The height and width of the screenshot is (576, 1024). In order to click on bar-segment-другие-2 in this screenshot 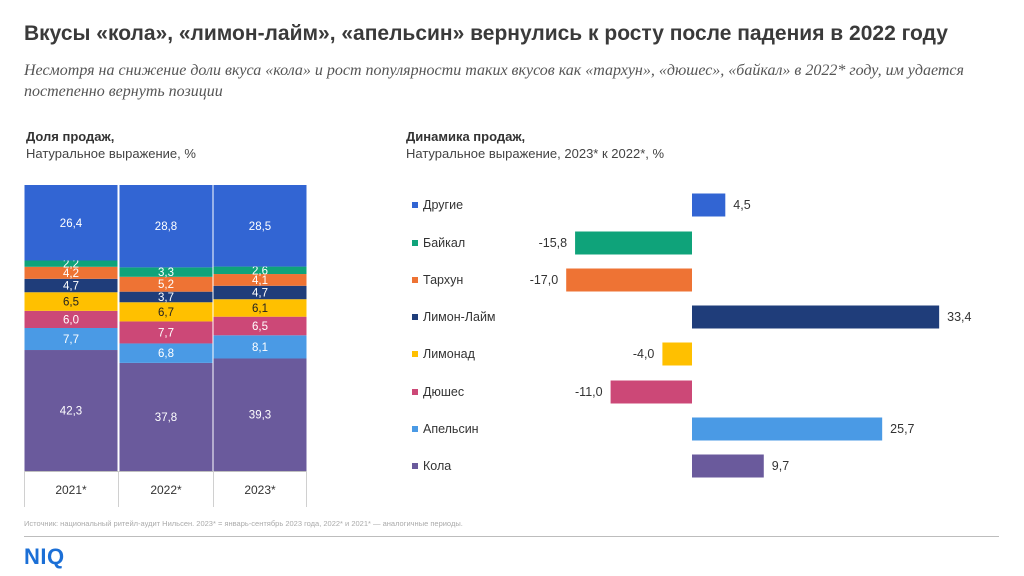, I will do `click(166, 226)`.